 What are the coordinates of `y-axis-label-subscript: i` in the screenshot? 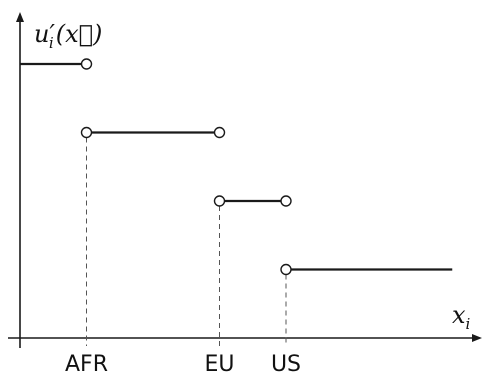 It's located at (51, 43).